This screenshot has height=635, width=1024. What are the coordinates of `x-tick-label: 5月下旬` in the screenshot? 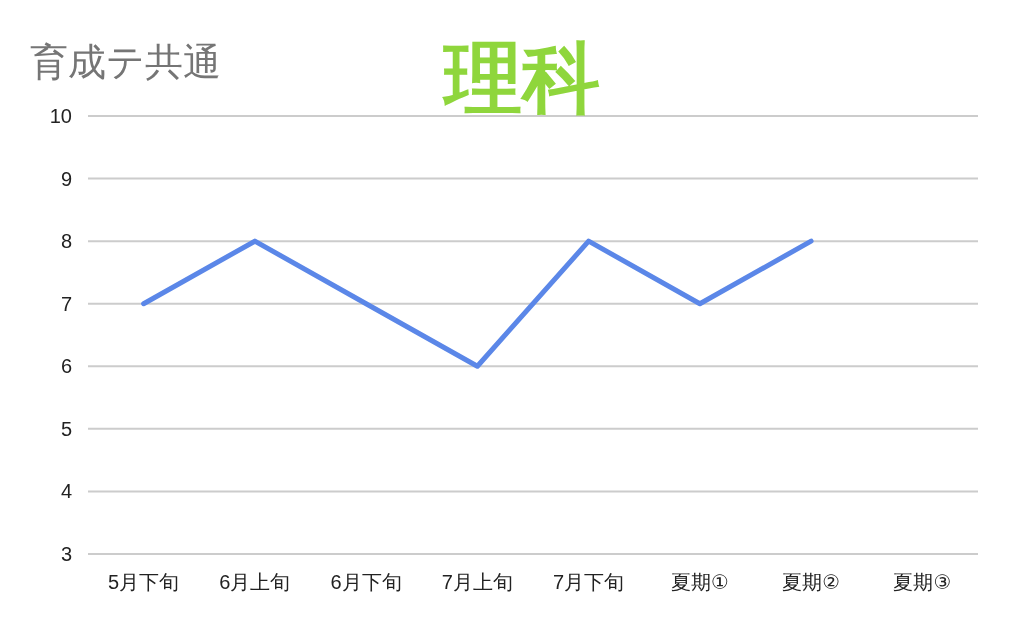 It's located at (144, 582).